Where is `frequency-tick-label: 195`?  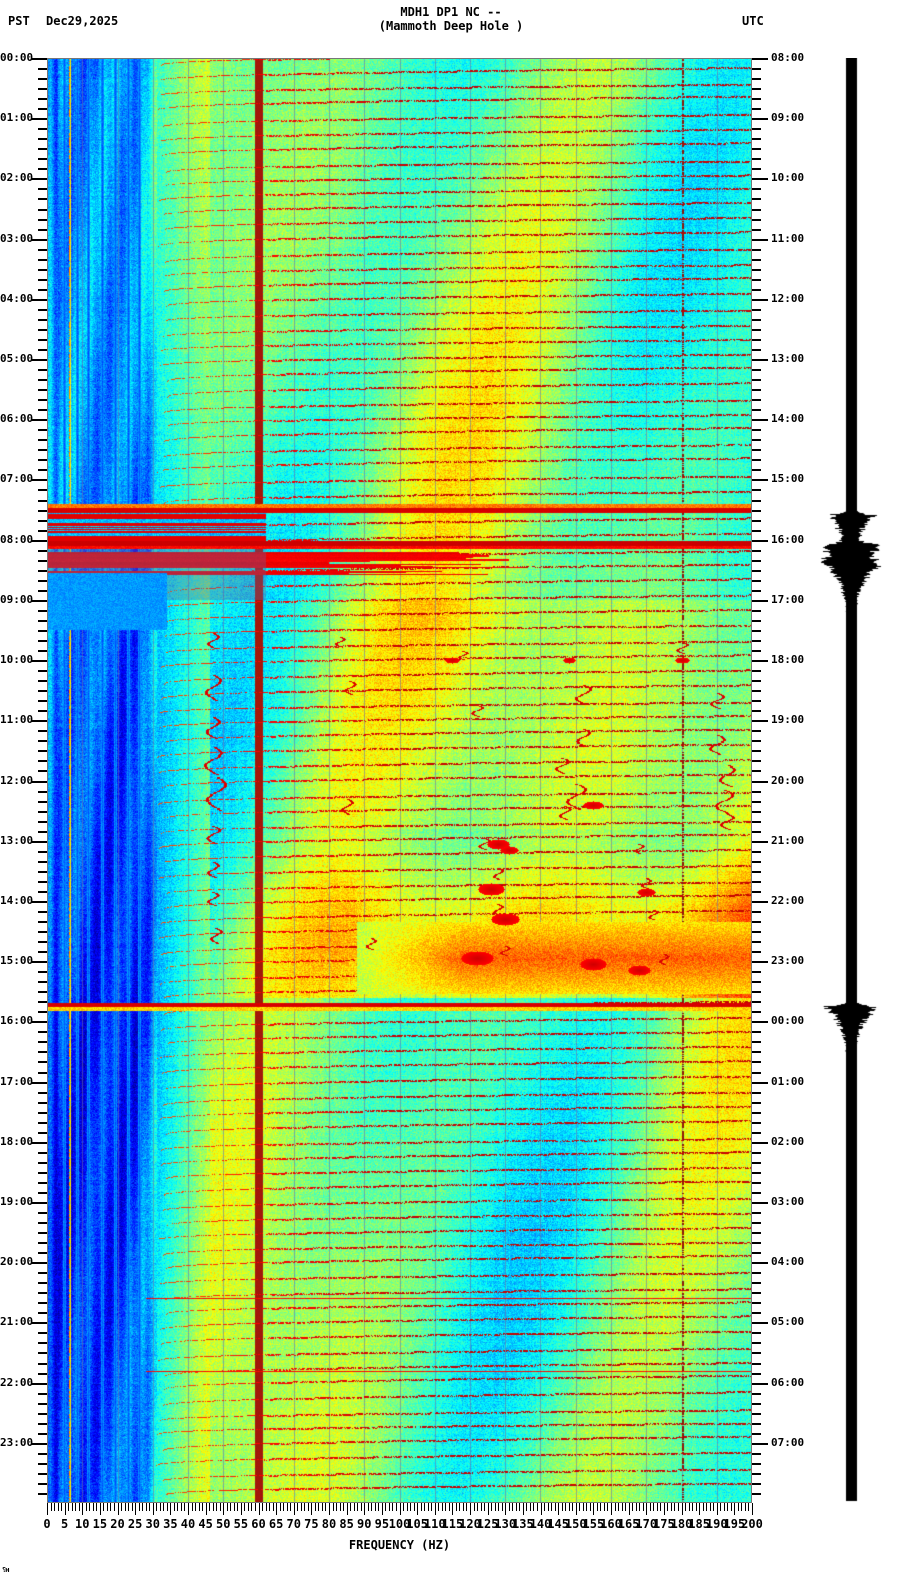 frequency-tick-label: 195 is located at coordinates (734, 1524).